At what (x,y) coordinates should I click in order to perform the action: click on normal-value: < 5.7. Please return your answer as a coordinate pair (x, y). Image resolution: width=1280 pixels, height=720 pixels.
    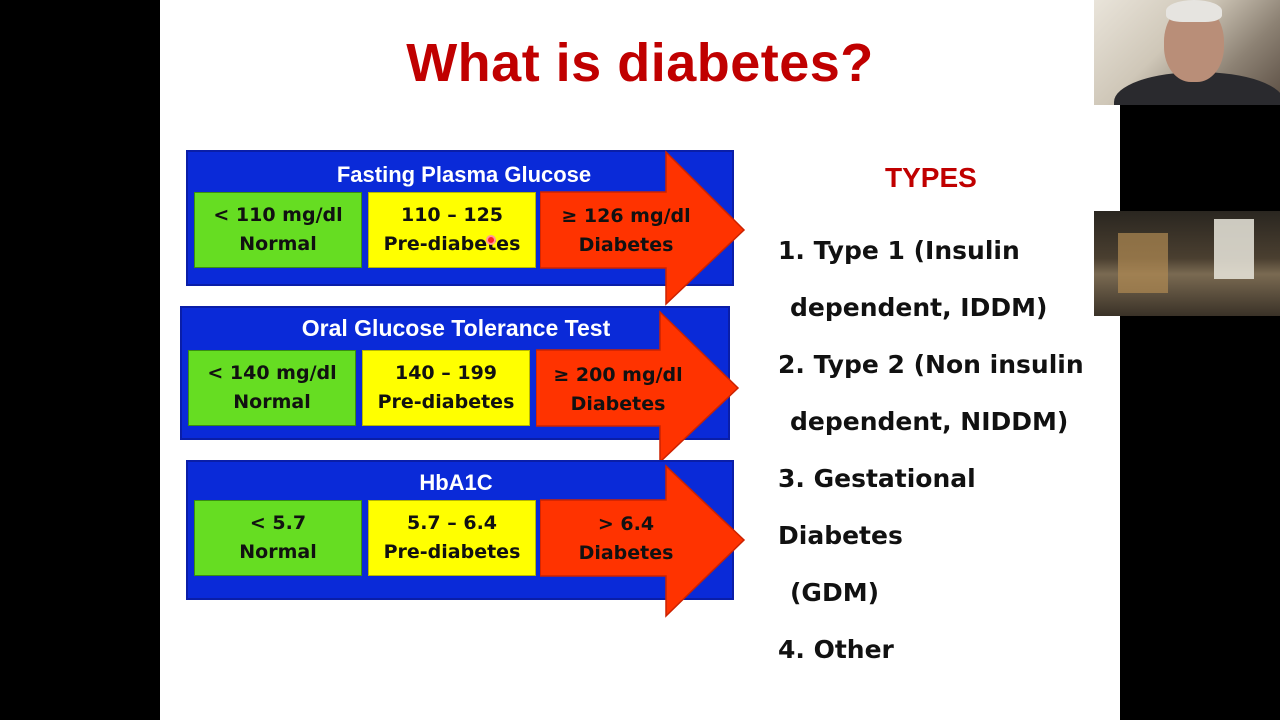
    Looking at the image, I should click on (278, 523).